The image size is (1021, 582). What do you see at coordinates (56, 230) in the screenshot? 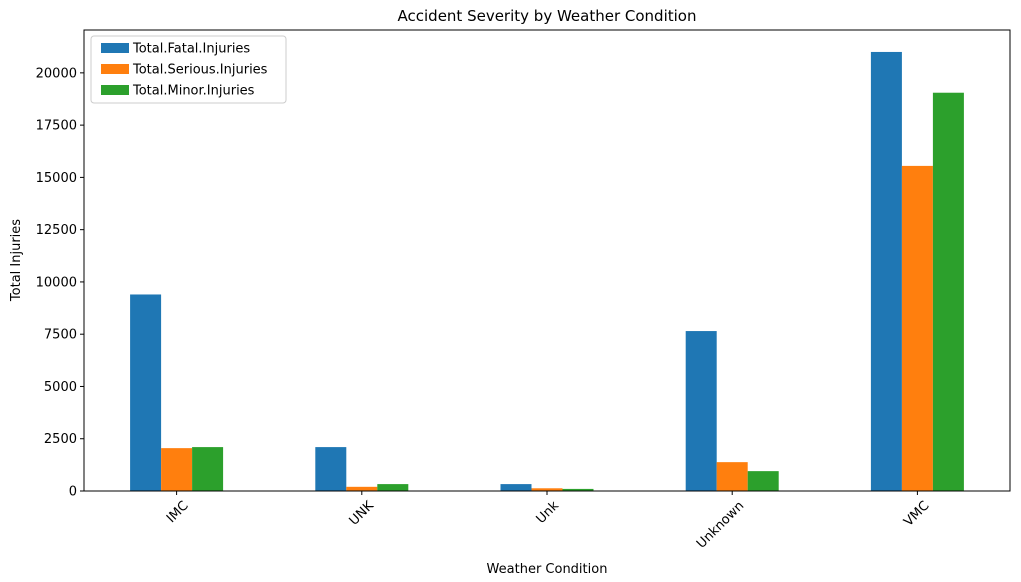
I see `y-tick-label: 12500` at bounding box center [56, 230].